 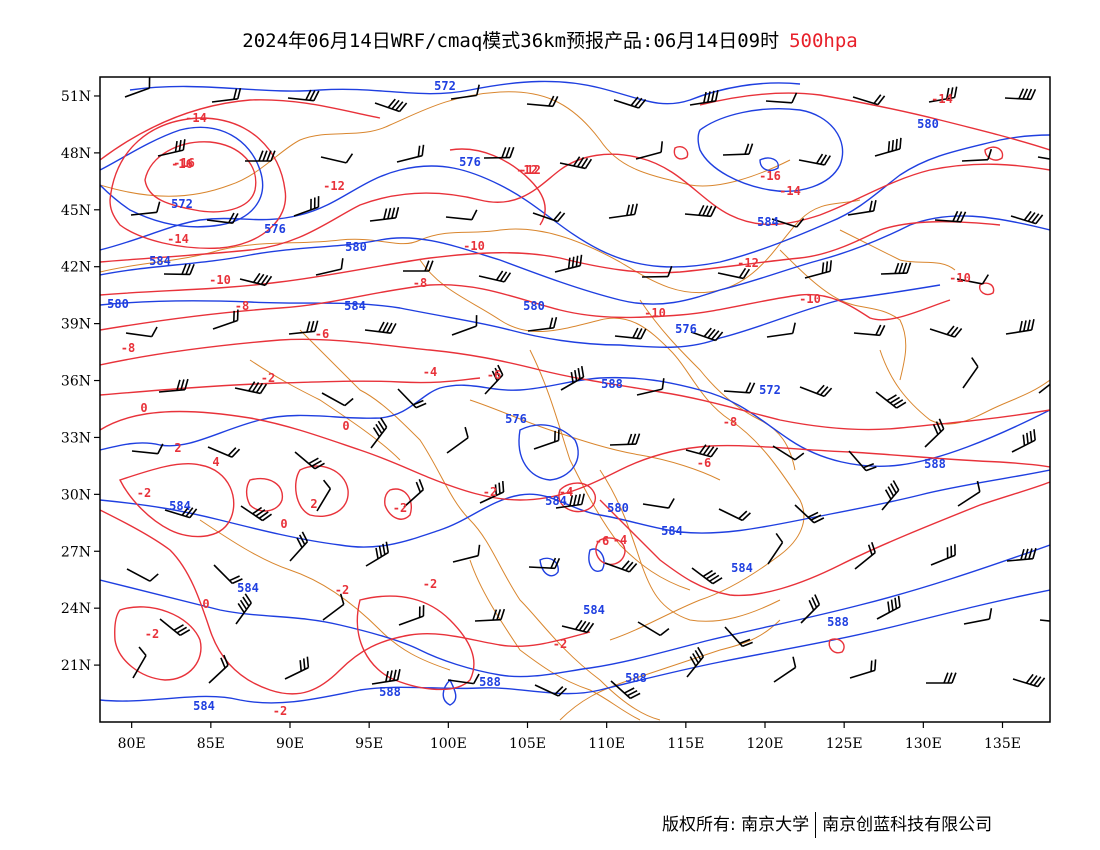 What do you see at coordinates (182, 204) in the screenshot?
I see `height-contour-label: 572` at bounding box center [182, 204].